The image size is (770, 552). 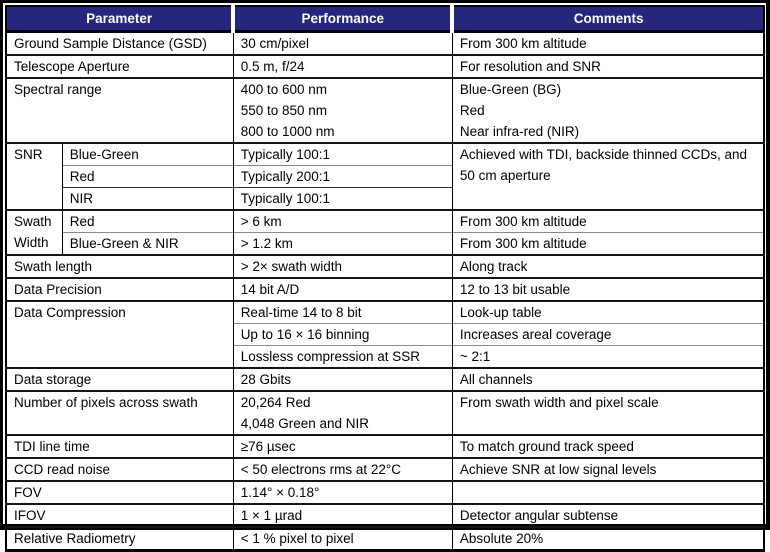 I want to click on radiometry-performance: < 1 % pixel to pixel, so click(x=342, y=538).